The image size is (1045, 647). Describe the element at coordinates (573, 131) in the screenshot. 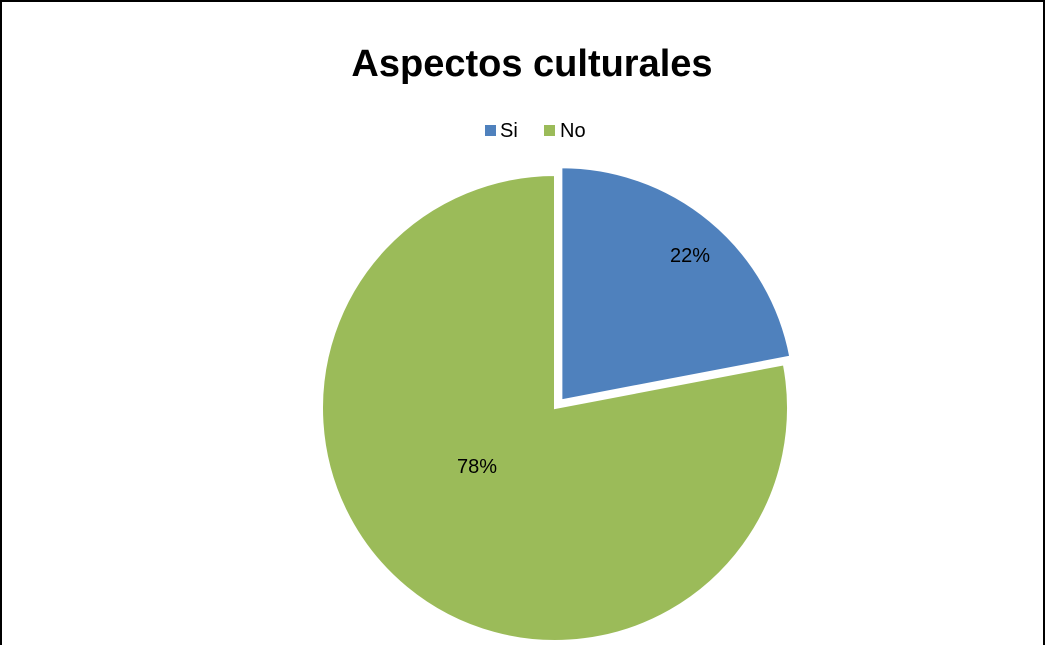

I see `legend-label-no: No` at that location.